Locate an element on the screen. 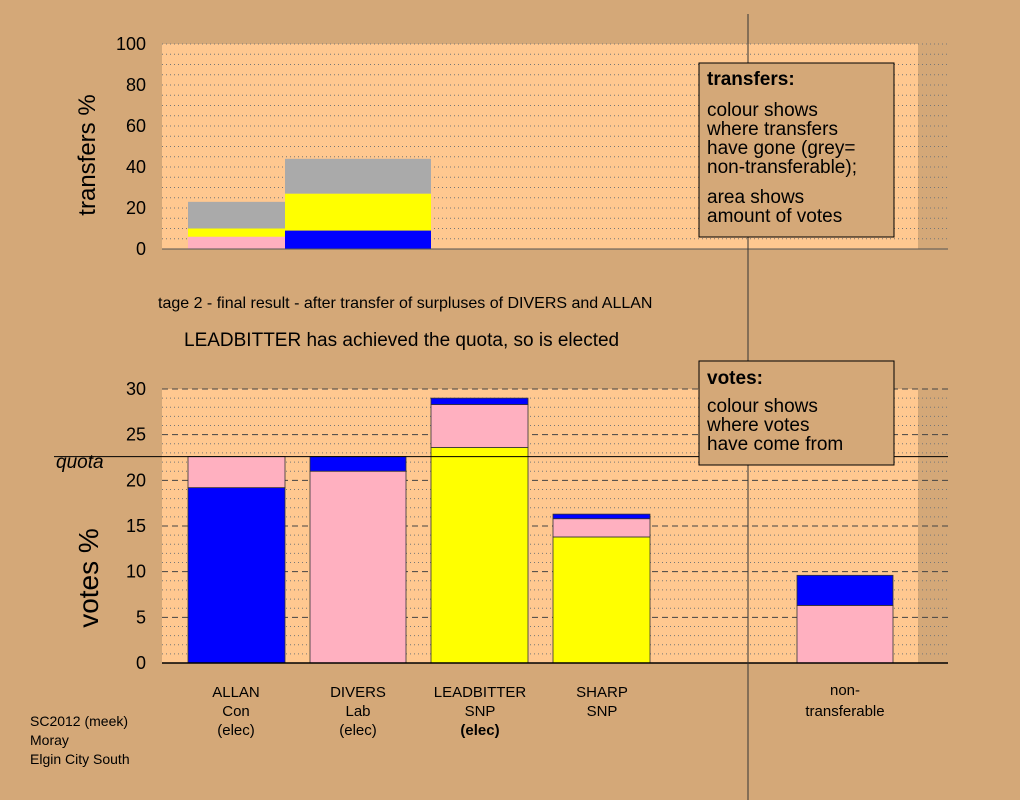 The height and width of the screenshot is (800, 1020). votes-legend-line: where votes is located at coordinates (757, 425).